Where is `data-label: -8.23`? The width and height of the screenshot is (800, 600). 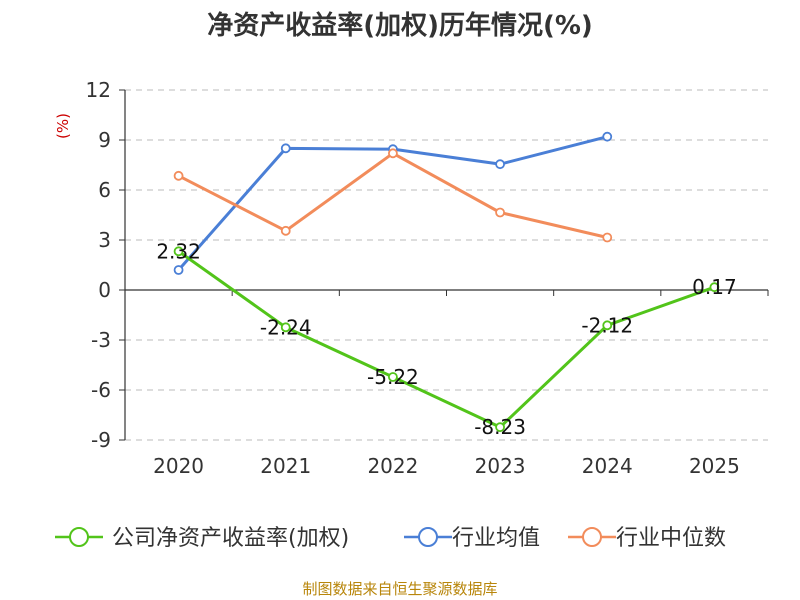 data-label: -8.23 is located at coordinates (500, 427).